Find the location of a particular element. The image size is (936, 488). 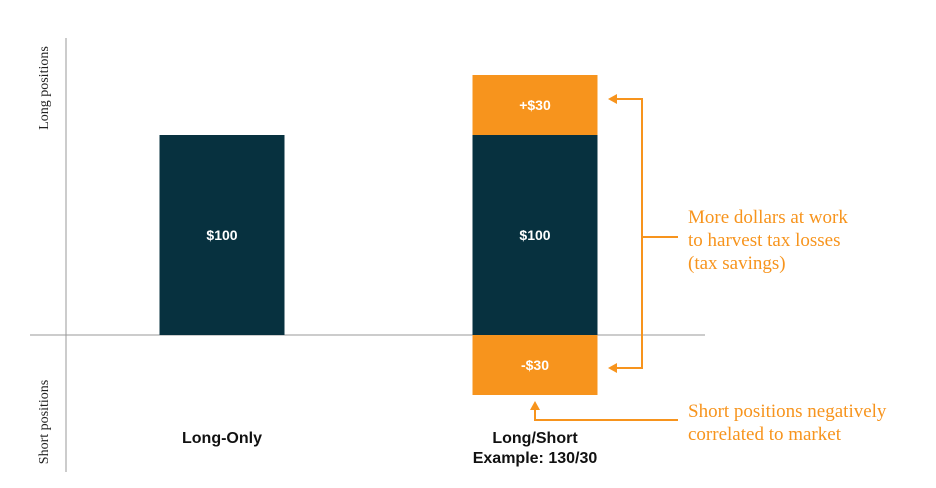

y-axis-title-short: Short positions is located at coordinates (44, 422).